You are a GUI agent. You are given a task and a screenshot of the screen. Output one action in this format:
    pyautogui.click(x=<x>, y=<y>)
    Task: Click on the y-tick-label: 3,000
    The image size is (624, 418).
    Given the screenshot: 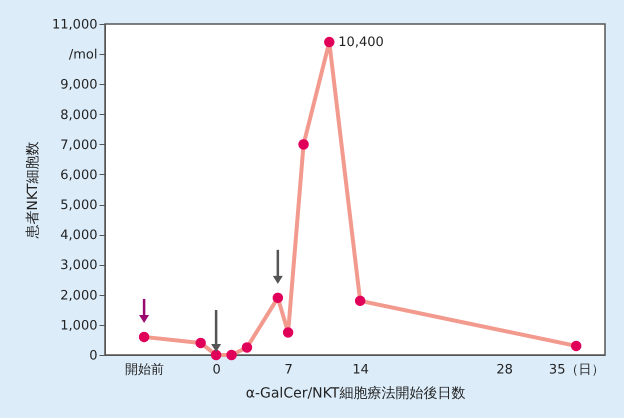 What is the action you would take?
    pyautogui.click(x=79, y=266)
    